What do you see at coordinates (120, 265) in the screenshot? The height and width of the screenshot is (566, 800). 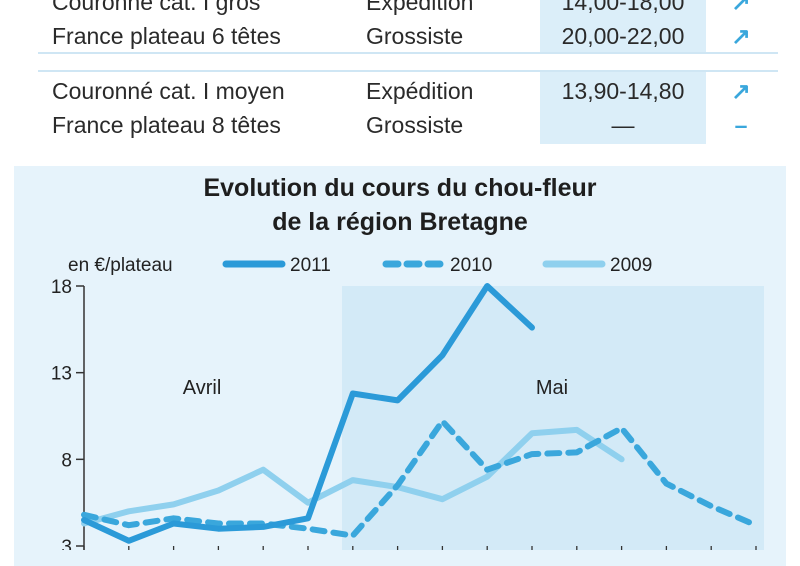 I see `y-axis-label: en €/plateau` at bounding box center [120, 265].